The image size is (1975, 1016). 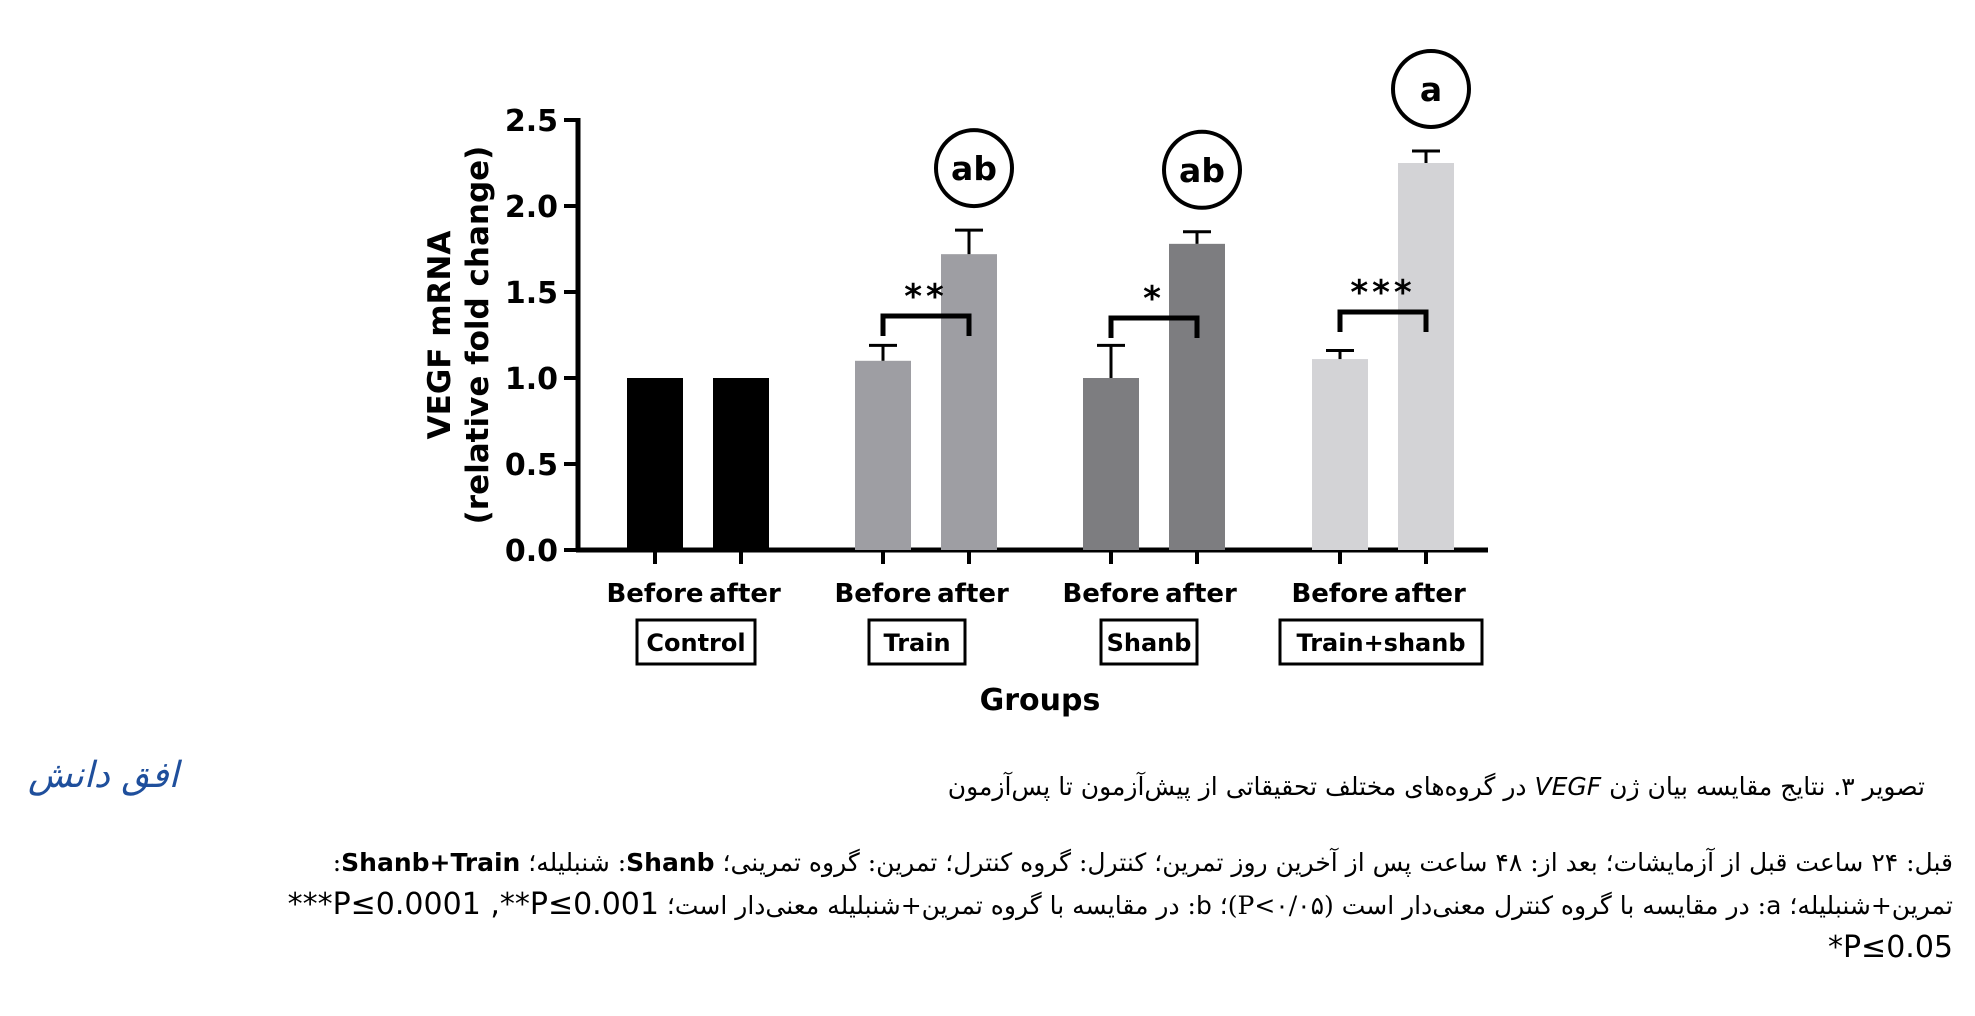 I want to click on caption-line1-colon: :, so click(x=337, y=862).